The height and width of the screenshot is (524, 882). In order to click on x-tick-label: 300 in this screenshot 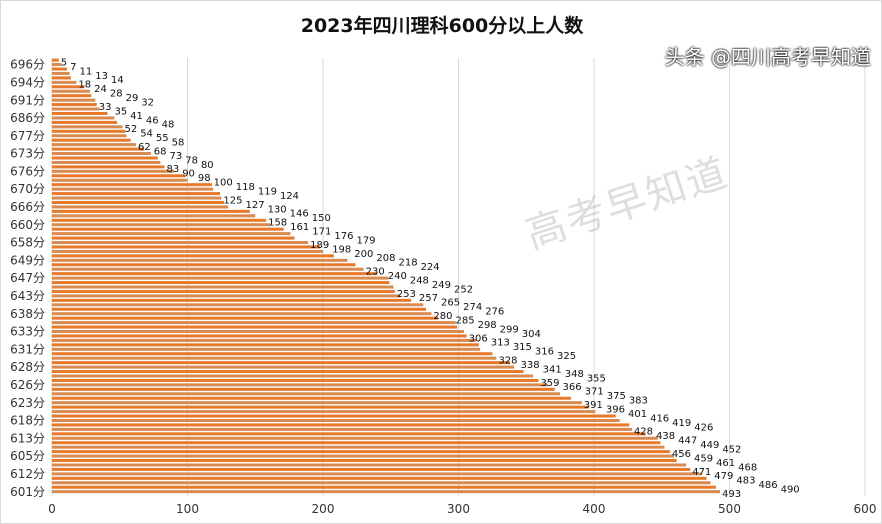, I will do `click(458, 509)`.